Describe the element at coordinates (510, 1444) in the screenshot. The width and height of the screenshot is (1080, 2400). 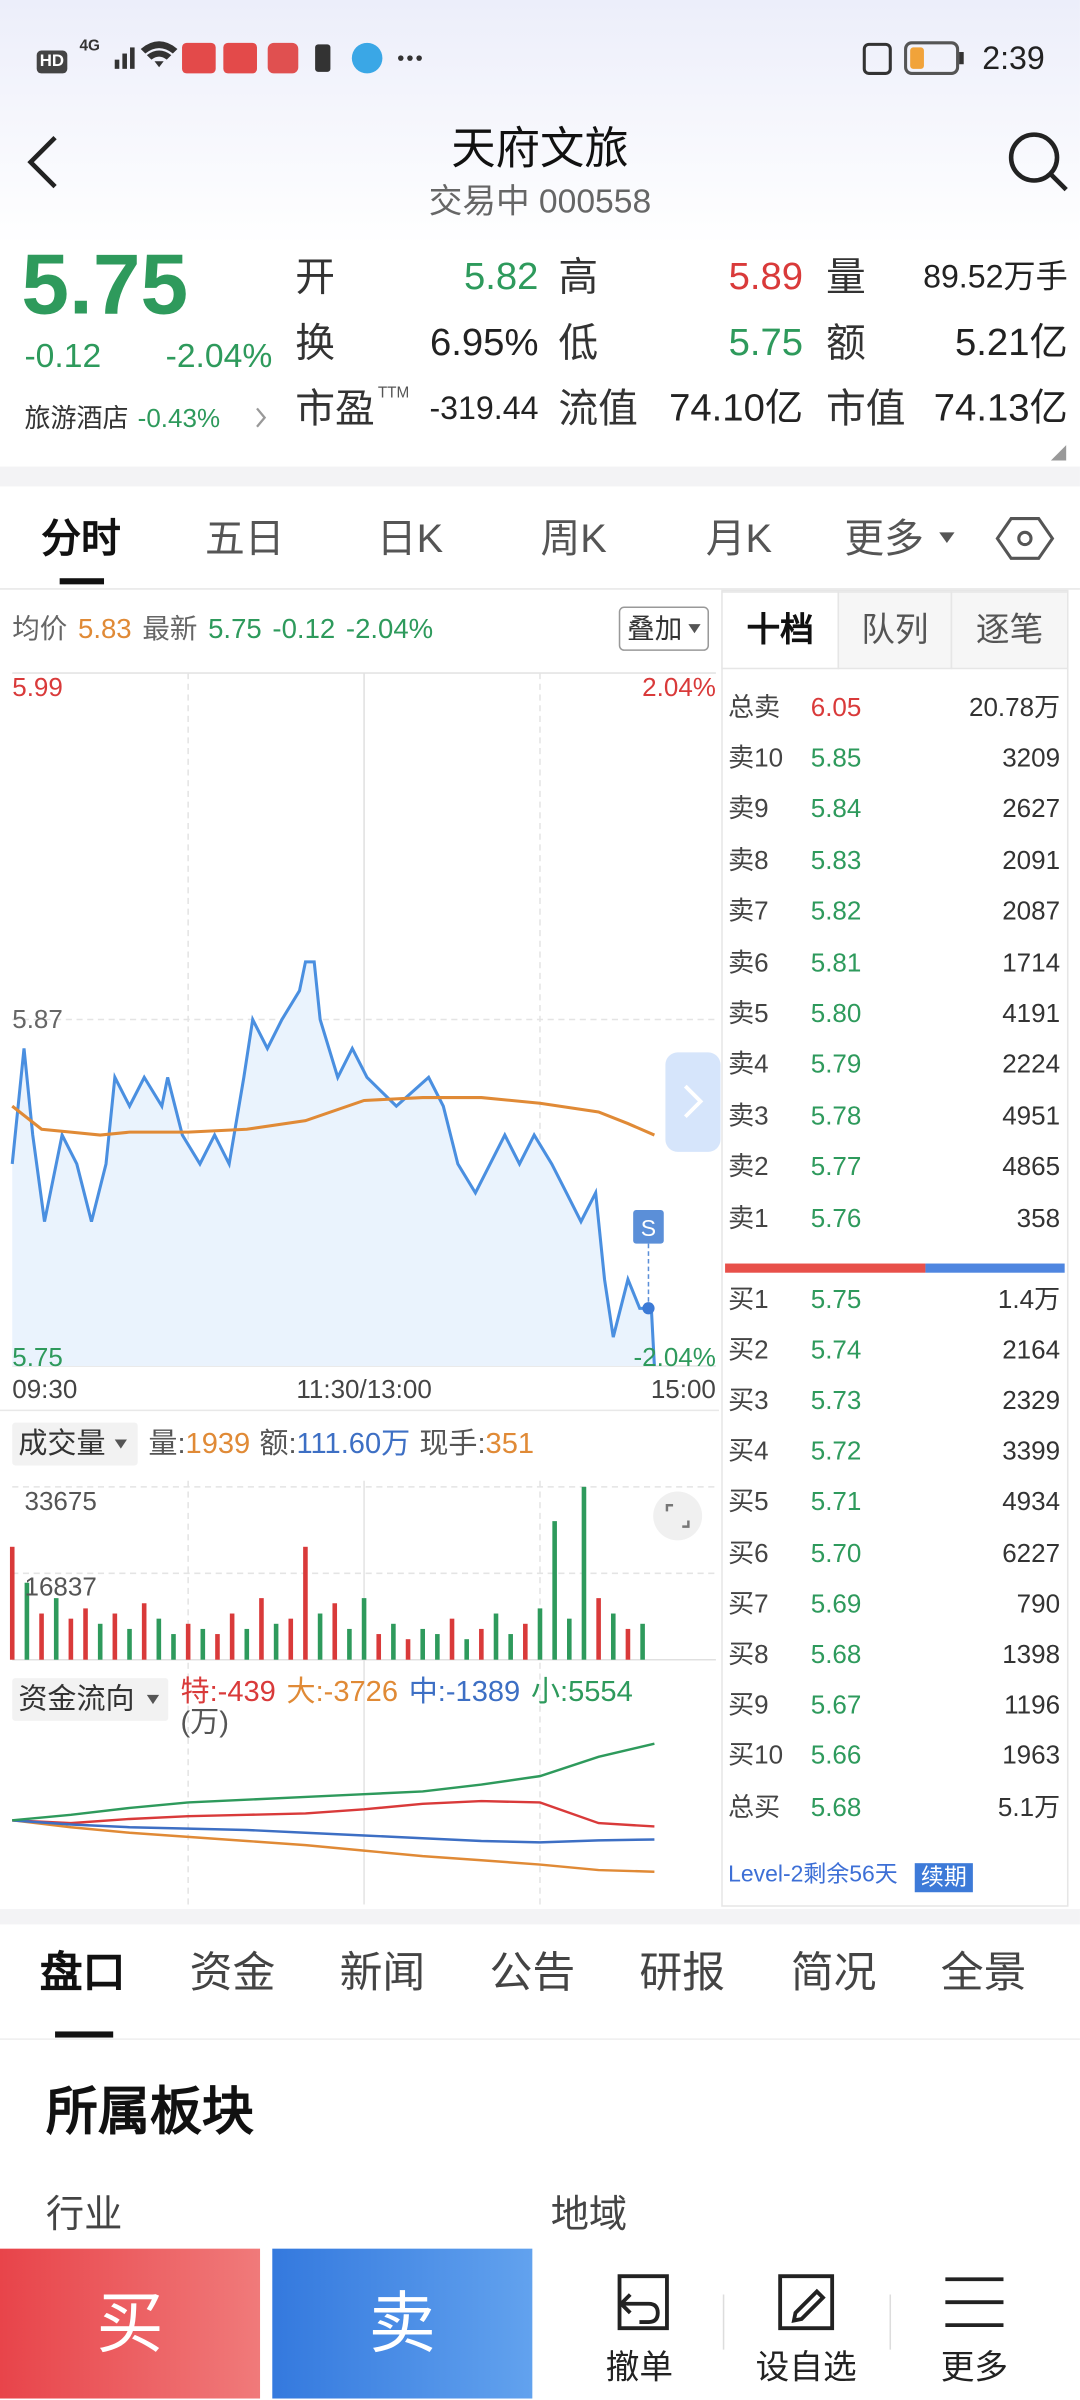
I see `volume-item-value: 351` at that location.